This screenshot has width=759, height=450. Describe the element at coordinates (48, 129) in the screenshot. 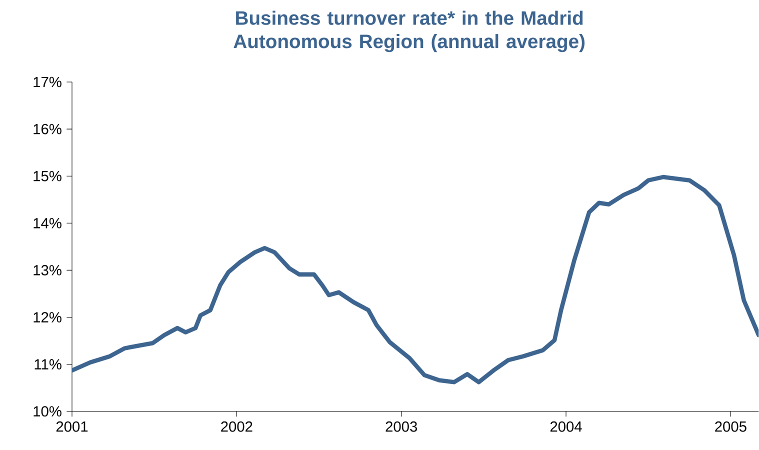

I see `y-tick-label: 16%` at that location.